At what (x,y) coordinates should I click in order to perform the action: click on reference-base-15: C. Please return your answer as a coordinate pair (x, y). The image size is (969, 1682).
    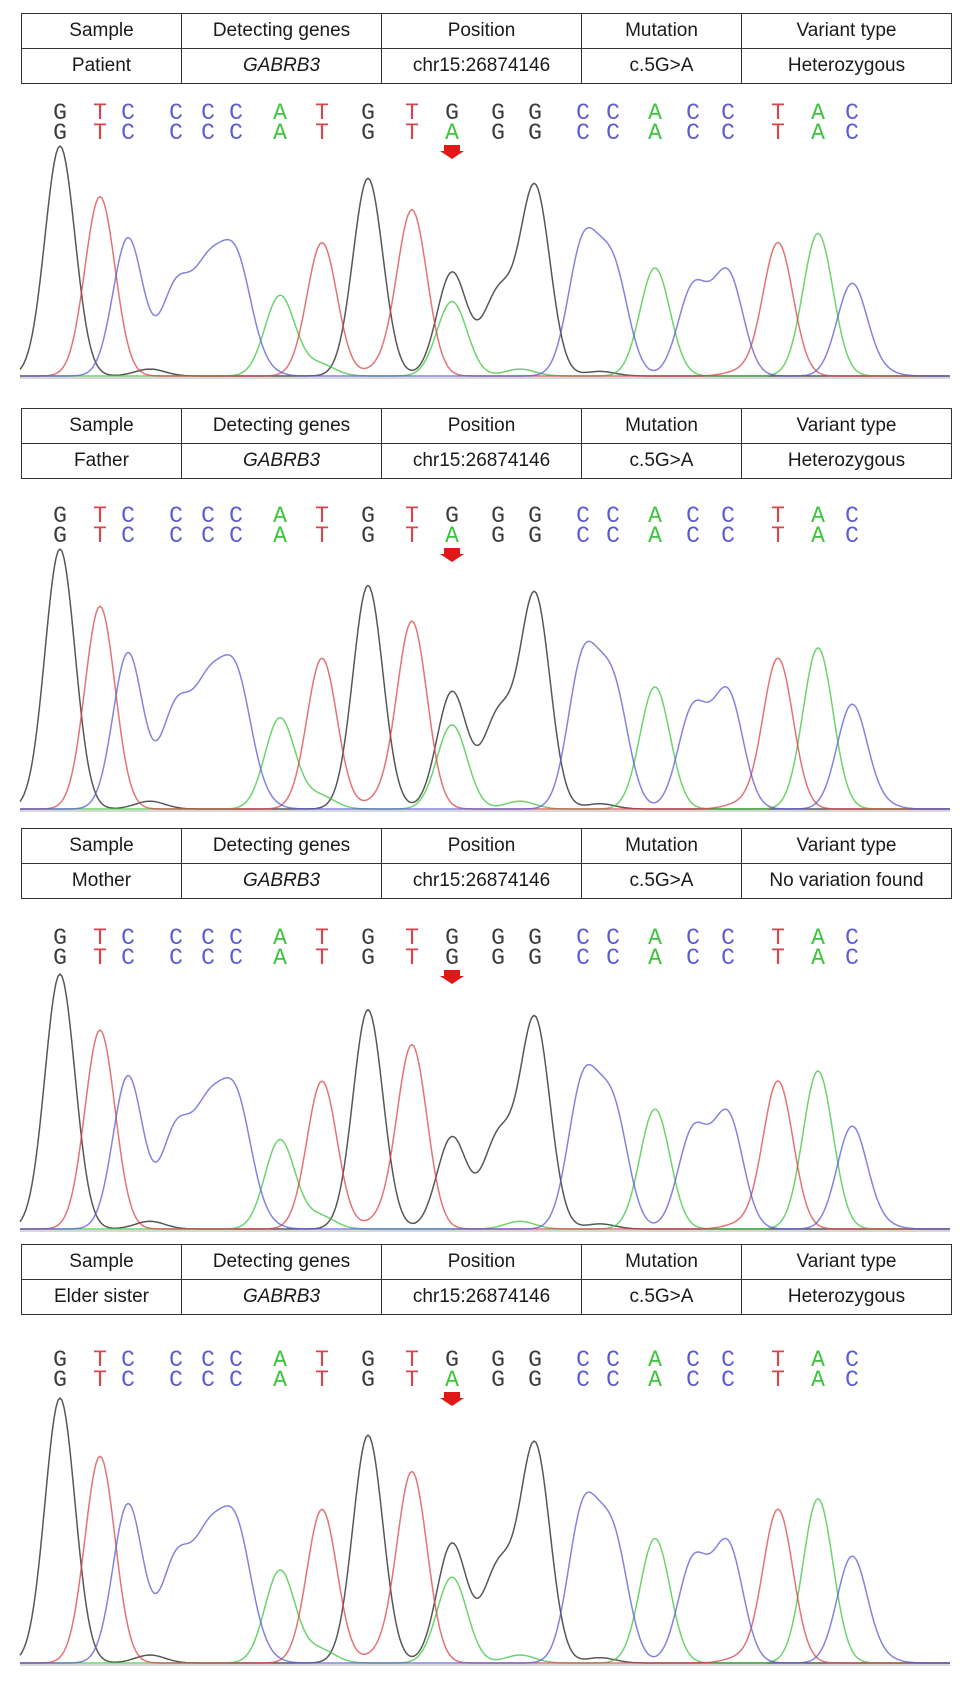
    Looking at the image, I should click on (613, 1360).